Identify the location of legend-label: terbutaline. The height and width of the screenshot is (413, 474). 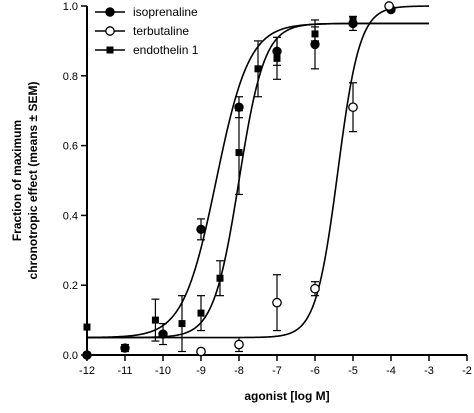
(161, 31).